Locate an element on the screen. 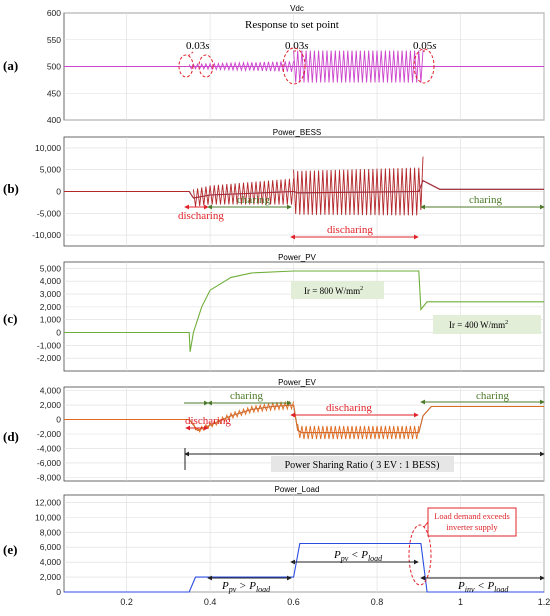 This screenshot has width=550, height=616. y-tick-label: 450 is located at coordinates (54, 93).